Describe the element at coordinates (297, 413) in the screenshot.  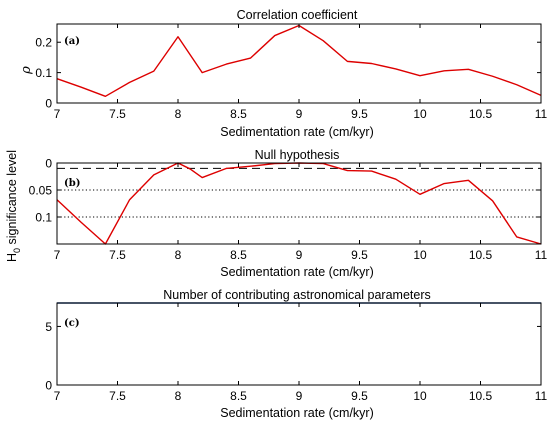
I see `panel-c-xlabel: Sedimentation rate (cm/kyr)` at that location.